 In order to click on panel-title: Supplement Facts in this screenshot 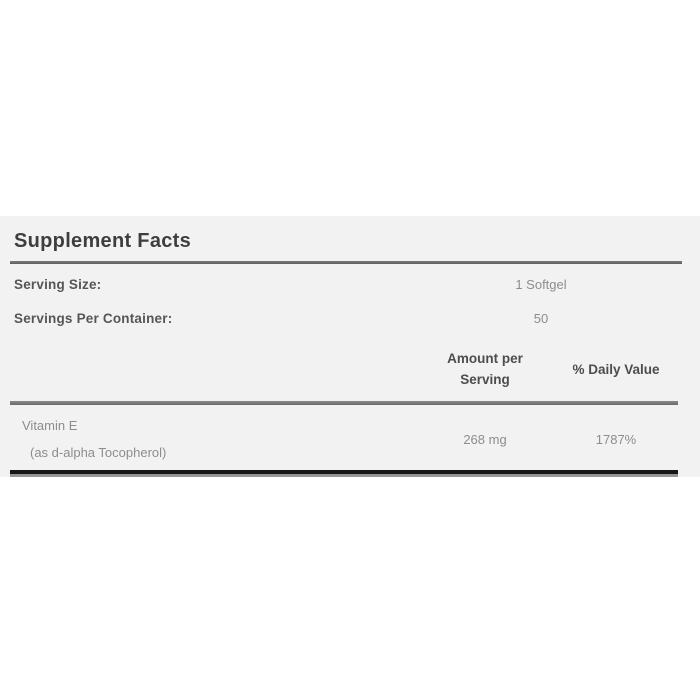, I will do `click(103, 241)`.